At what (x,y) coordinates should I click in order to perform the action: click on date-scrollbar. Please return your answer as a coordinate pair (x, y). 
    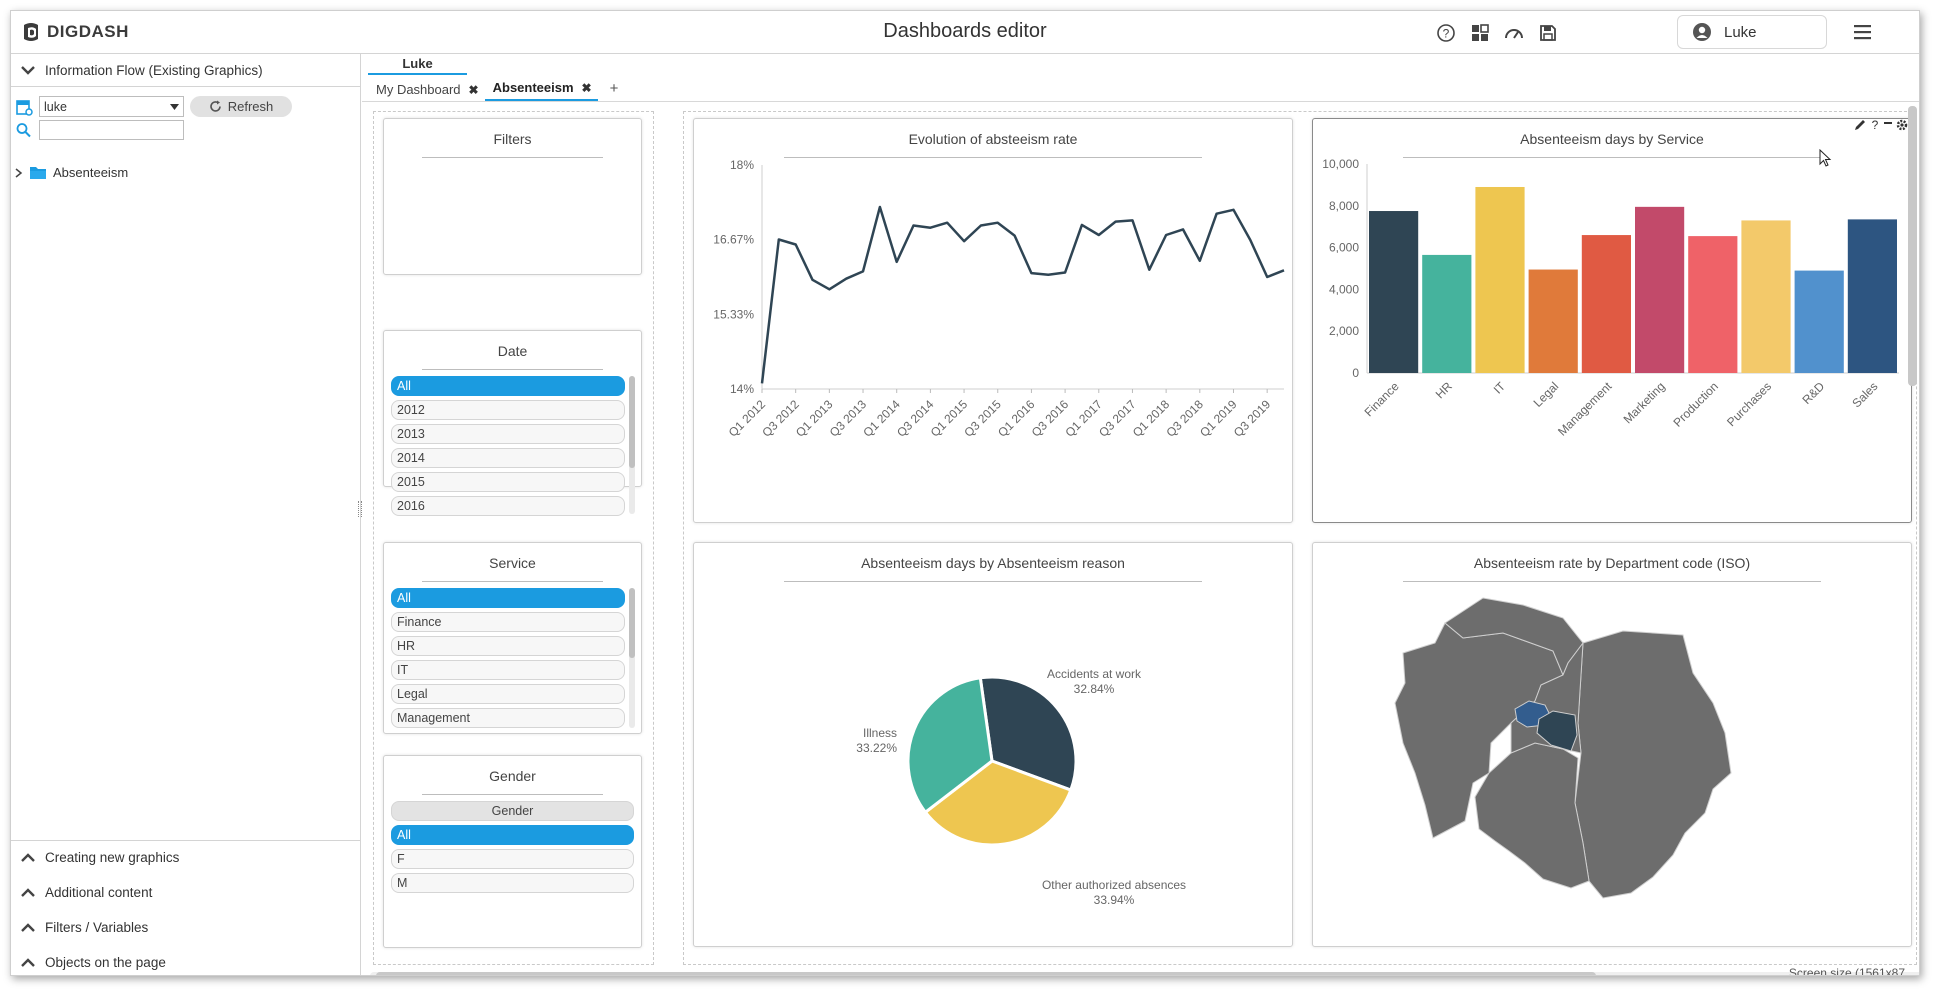
    Looking at the image, I should click on (632, 445).